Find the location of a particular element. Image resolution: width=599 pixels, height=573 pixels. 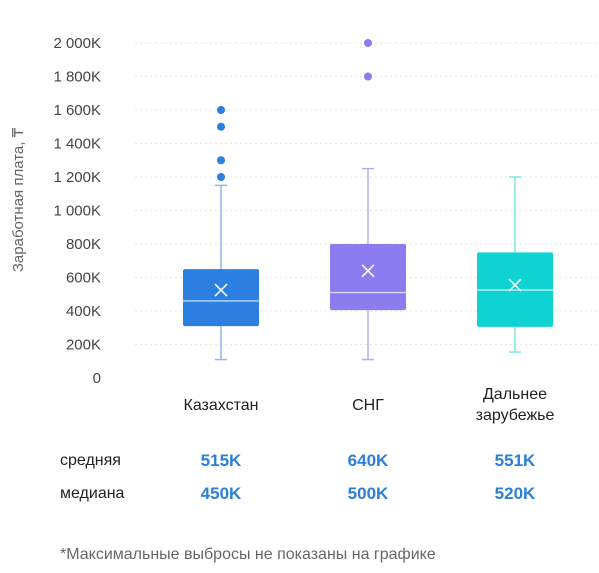

mean-value-kazakhstan: 515K is located at coordinates (221, 460).